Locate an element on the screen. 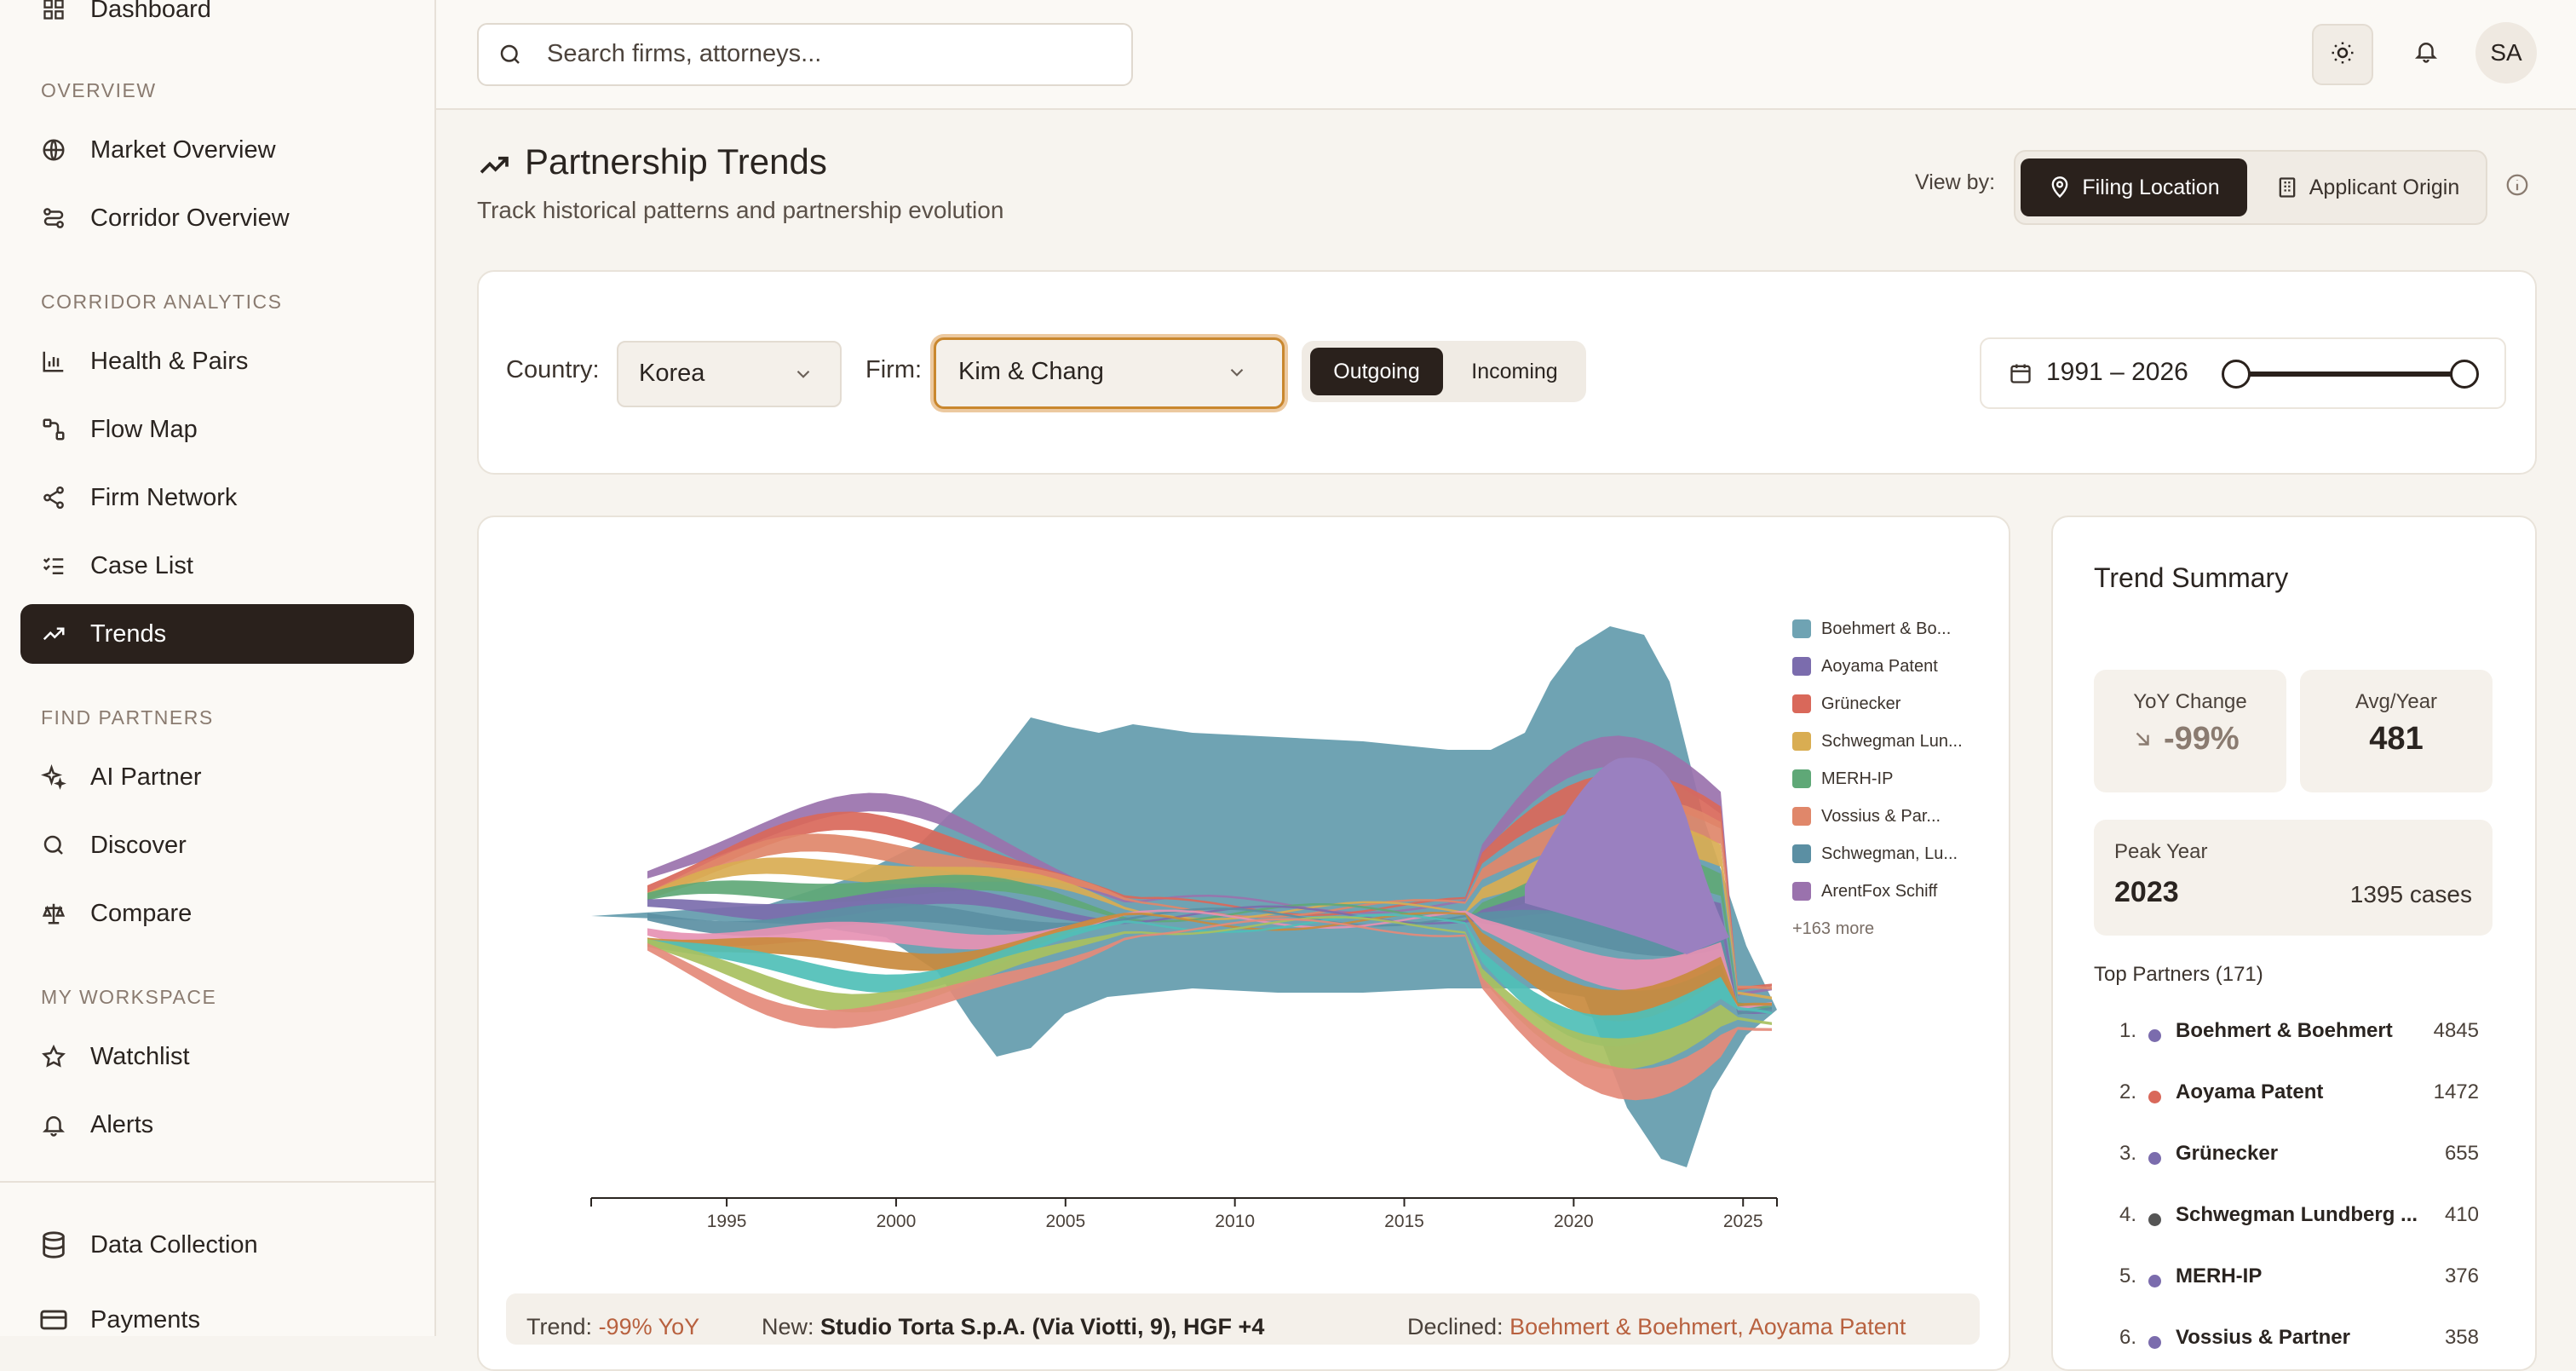 Image resolution: width=2576 pixels, height=1371 pixels. yoy-label: YoY Change is located at coordinates (2190, 701).